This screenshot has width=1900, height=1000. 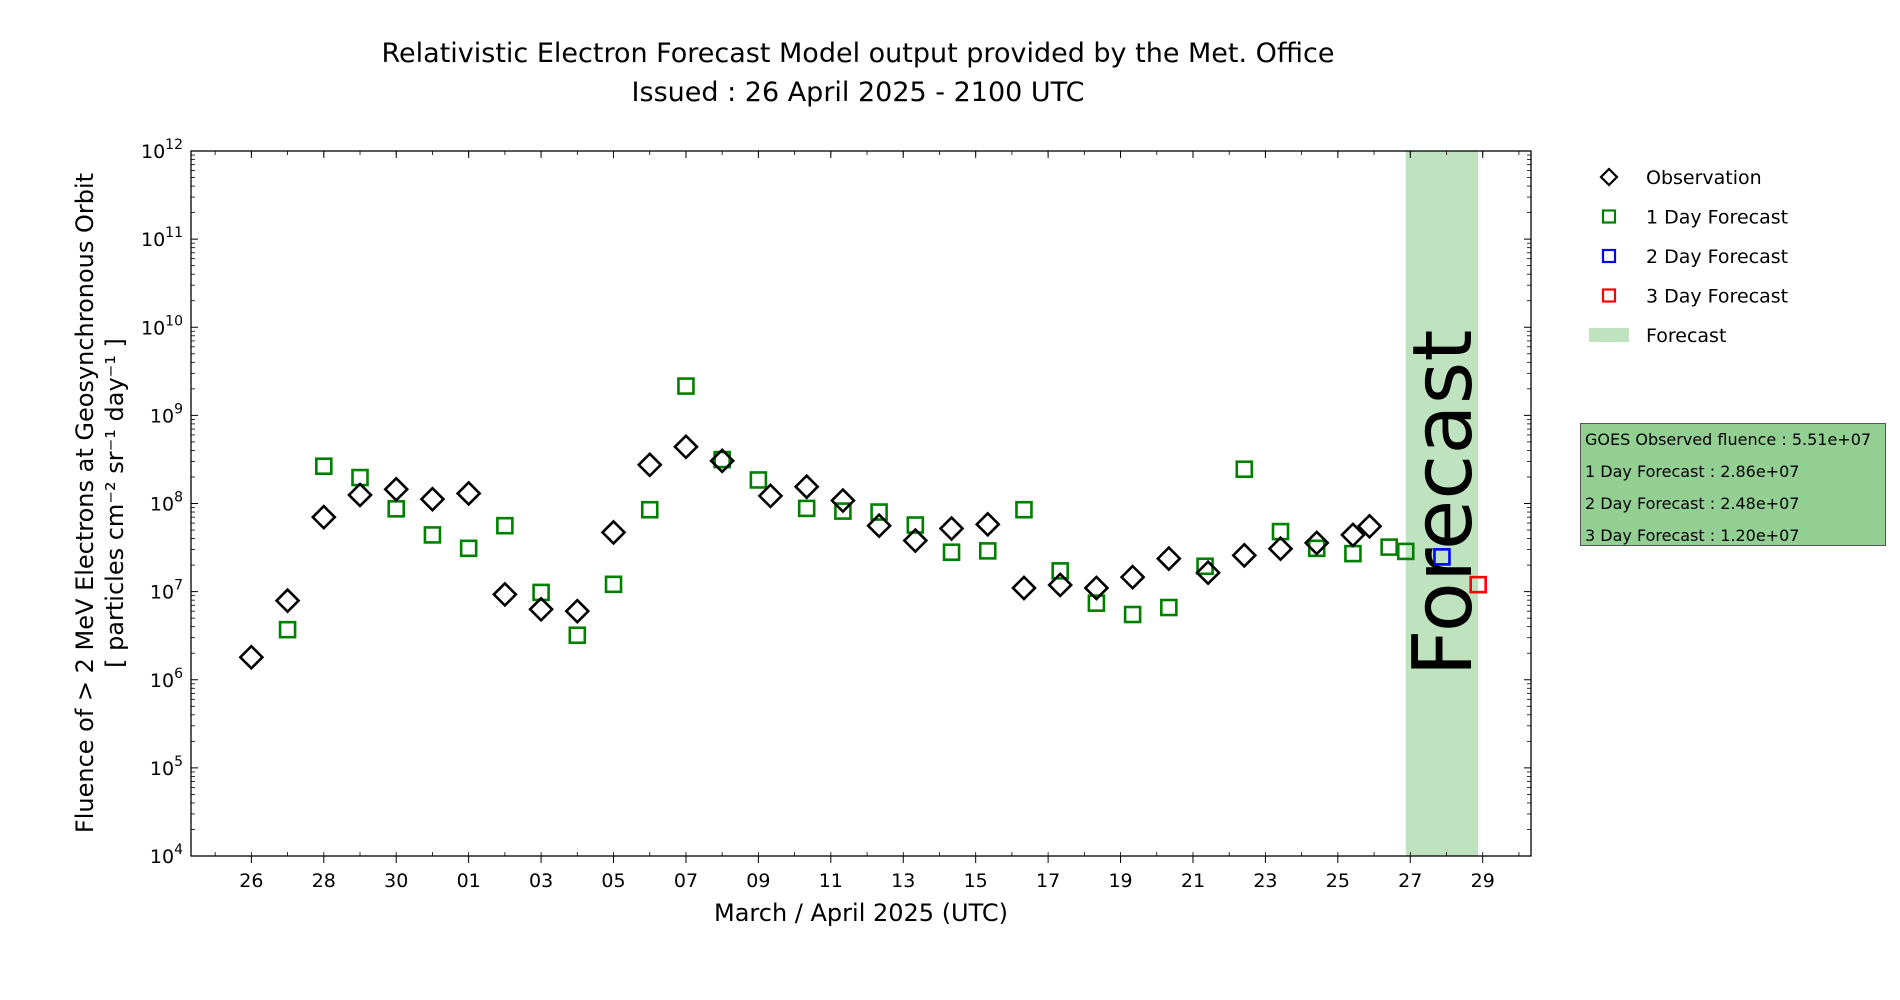 I want to click on y-tick-label: 10⁵, so click(x=166, y=767).